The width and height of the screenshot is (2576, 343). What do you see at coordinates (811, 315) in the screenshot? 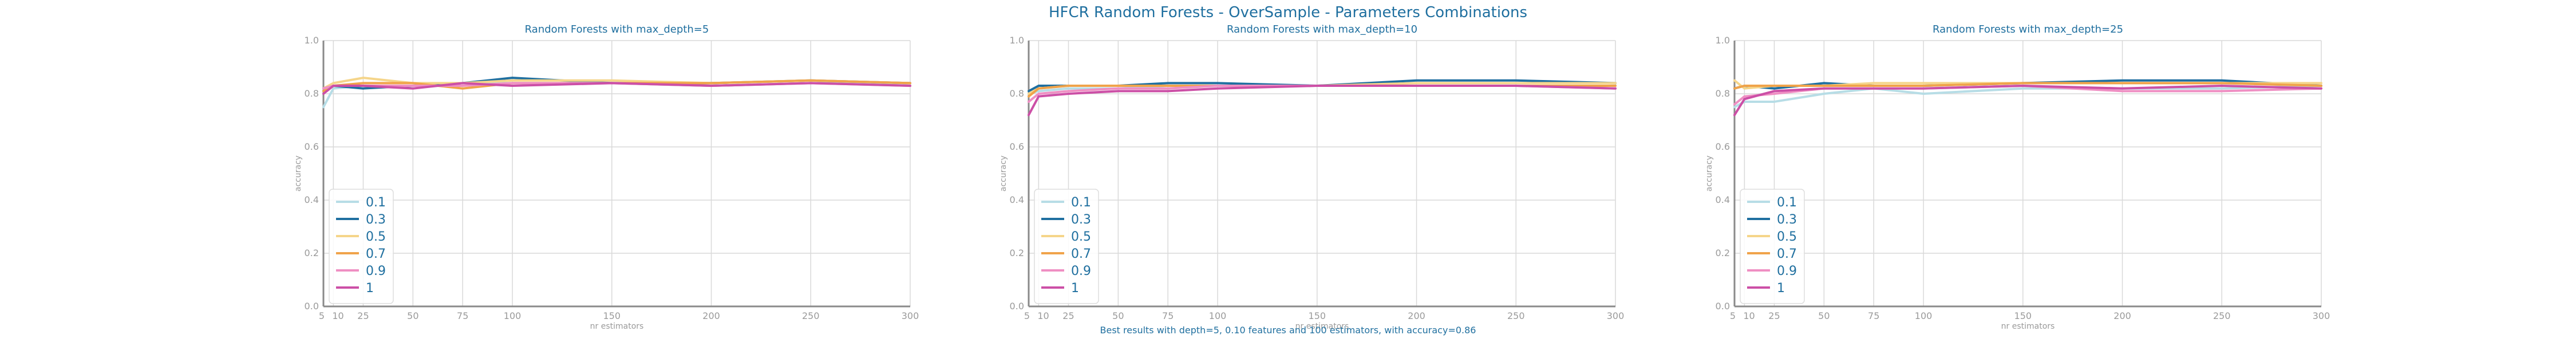
I see `x-tick-label: 250` at bounding box center [811, 315].